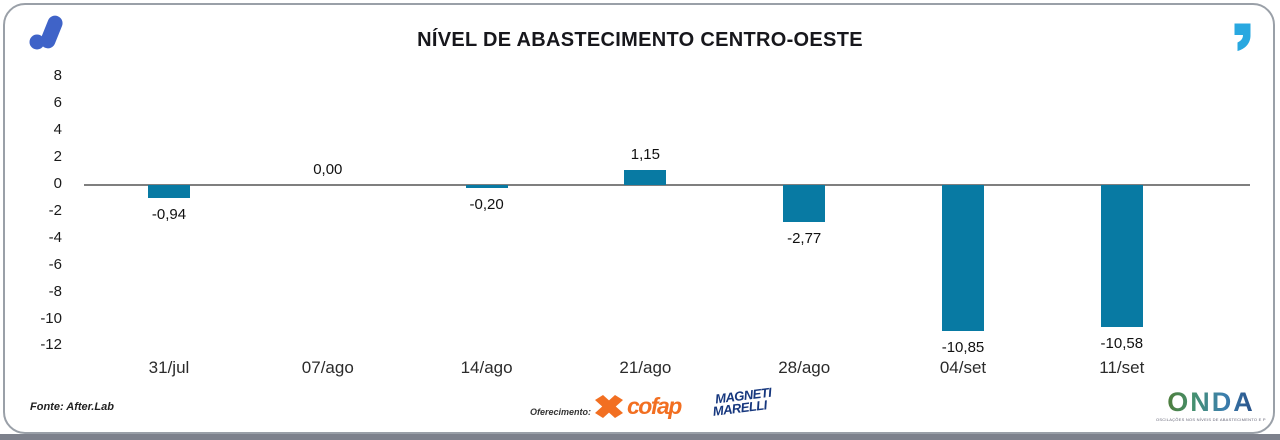  What do you see at coordinates (645, 367) in the screenshot?
I see `x-category-label: 21/ago` at bounding box center [645, 367].